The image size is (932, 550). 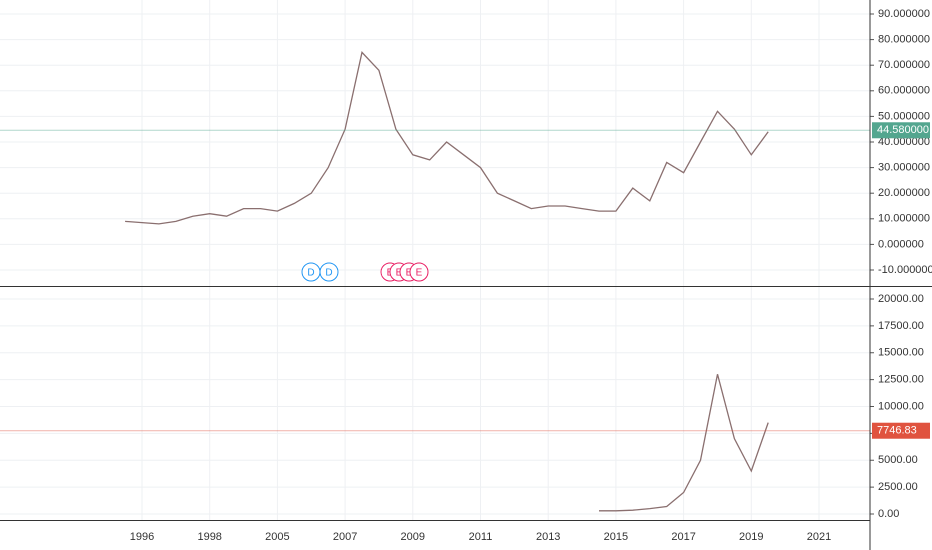 I want to click on y-tick-label: 70.000000, so click(x=904, y=65).